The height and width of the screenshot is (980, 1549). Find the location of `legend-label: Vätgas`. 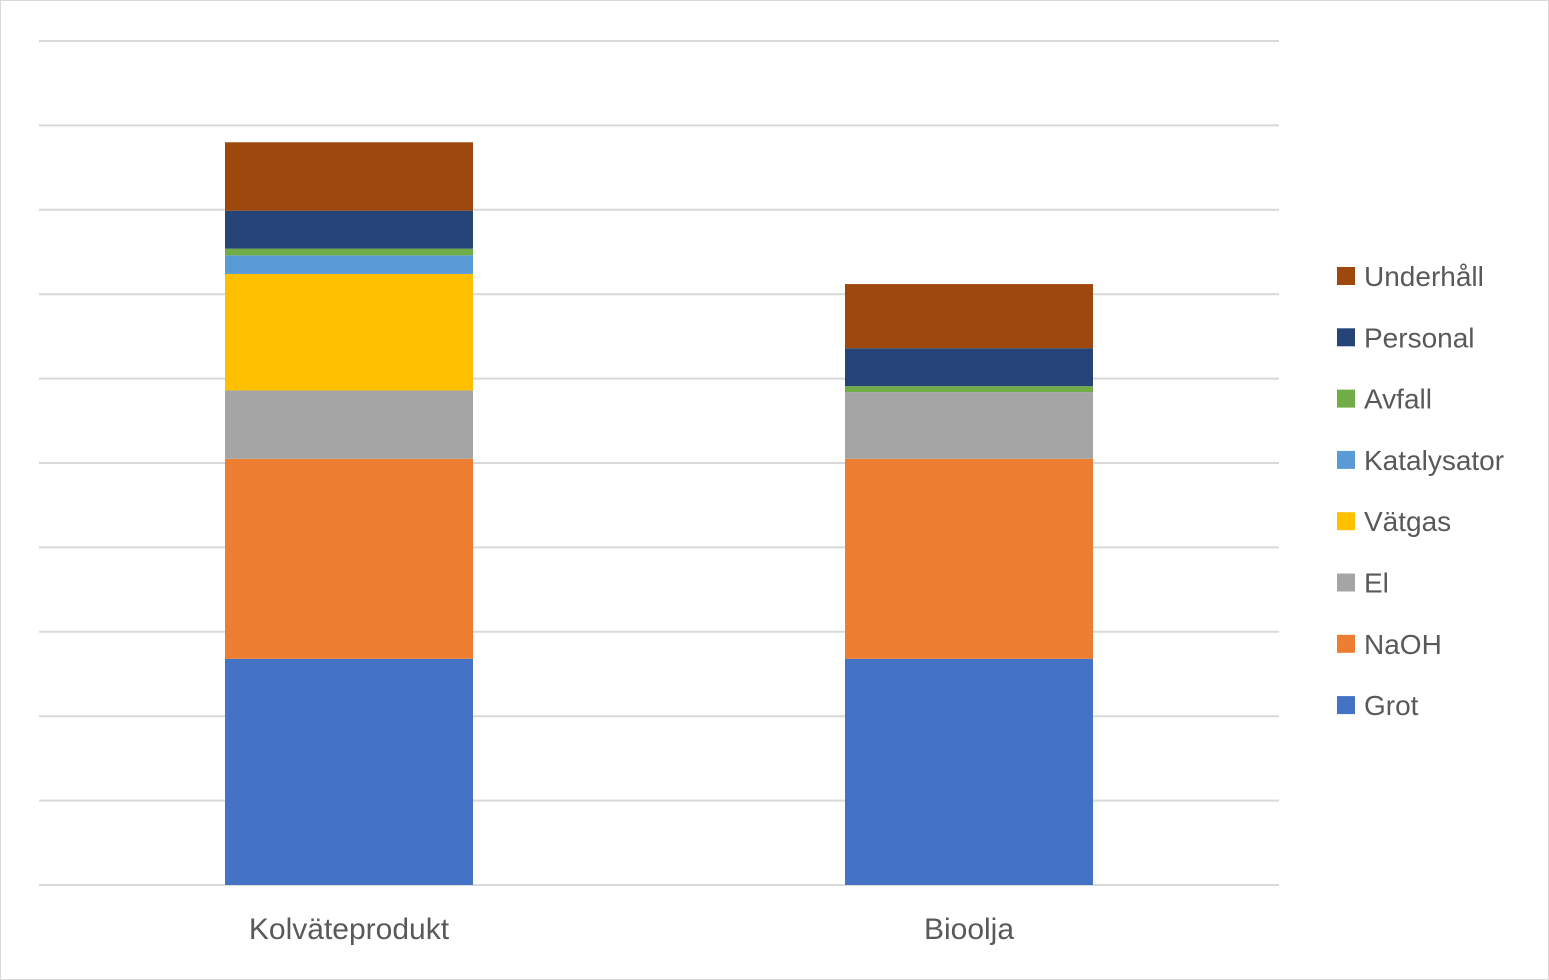

legend-label: Vätgas is located at coordinates (1407, 521).